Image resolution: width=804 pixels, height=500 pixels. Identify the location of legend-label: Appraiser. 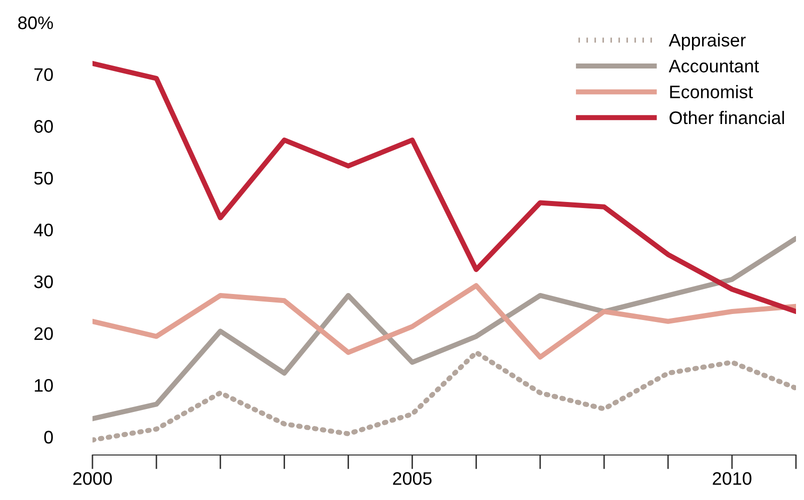
(707, 41).